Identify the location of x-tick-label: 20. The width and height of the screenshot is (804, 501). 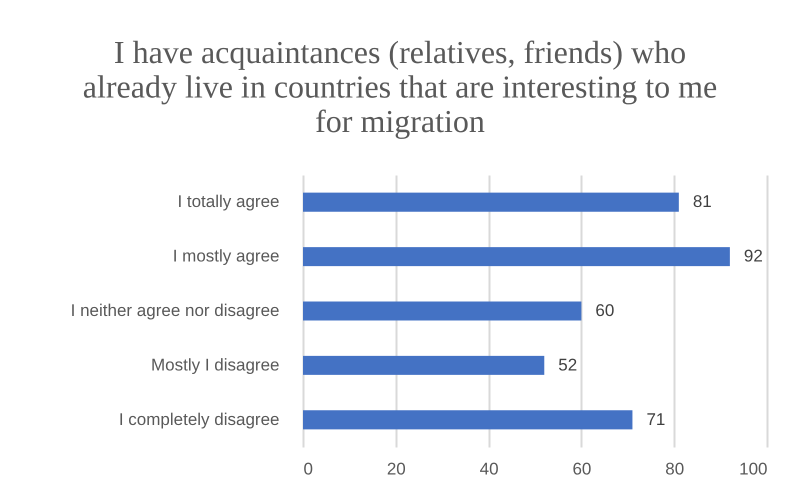
(396, 469).